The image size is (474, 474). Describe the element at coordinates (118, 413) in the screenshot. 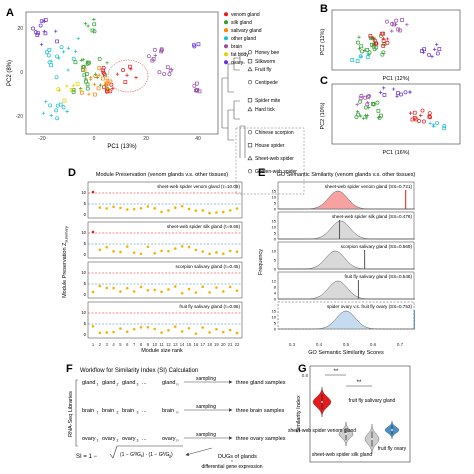

I see `library-subscript: 2` at that location.